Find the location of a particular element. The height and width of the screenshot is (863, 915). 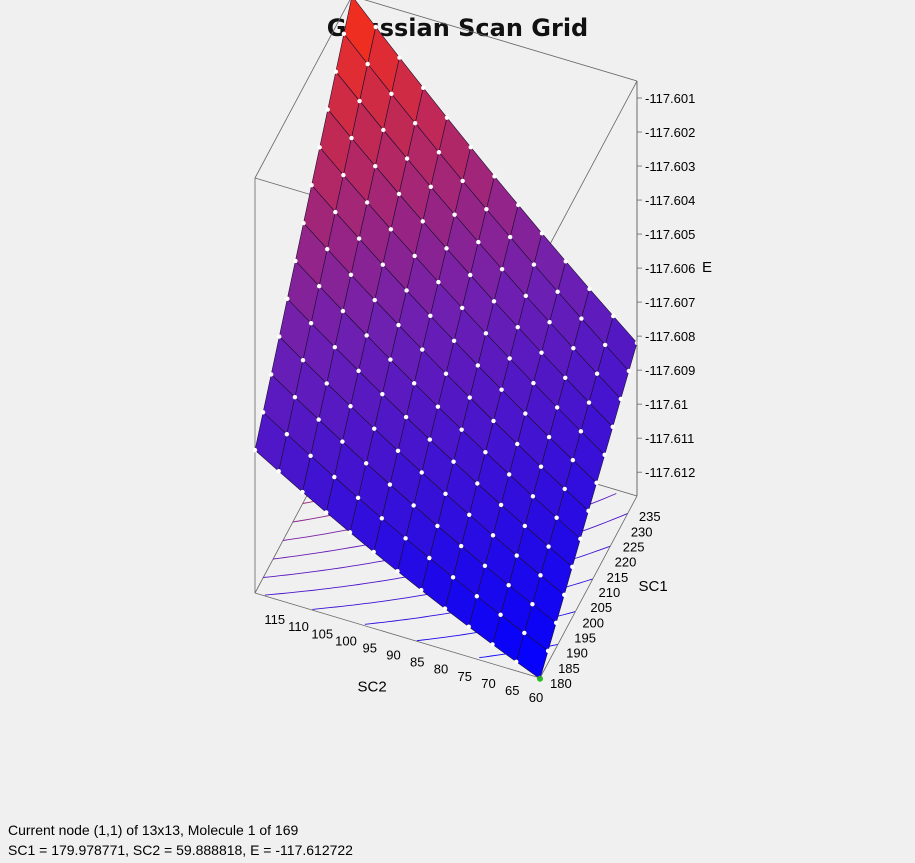

x-tick-label: 65 is located at coordinates (512, 690).